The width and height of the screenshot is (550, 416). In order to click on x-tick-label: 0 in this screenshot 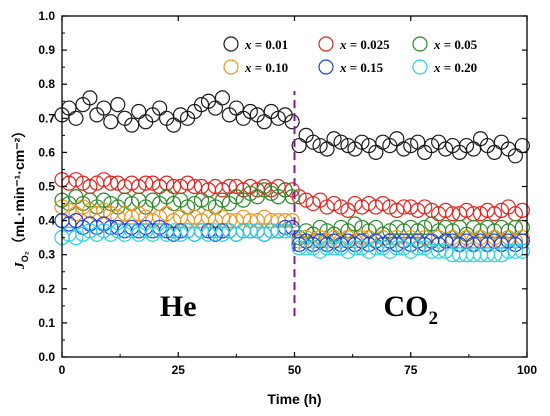, I will do `click(62, 370)`.